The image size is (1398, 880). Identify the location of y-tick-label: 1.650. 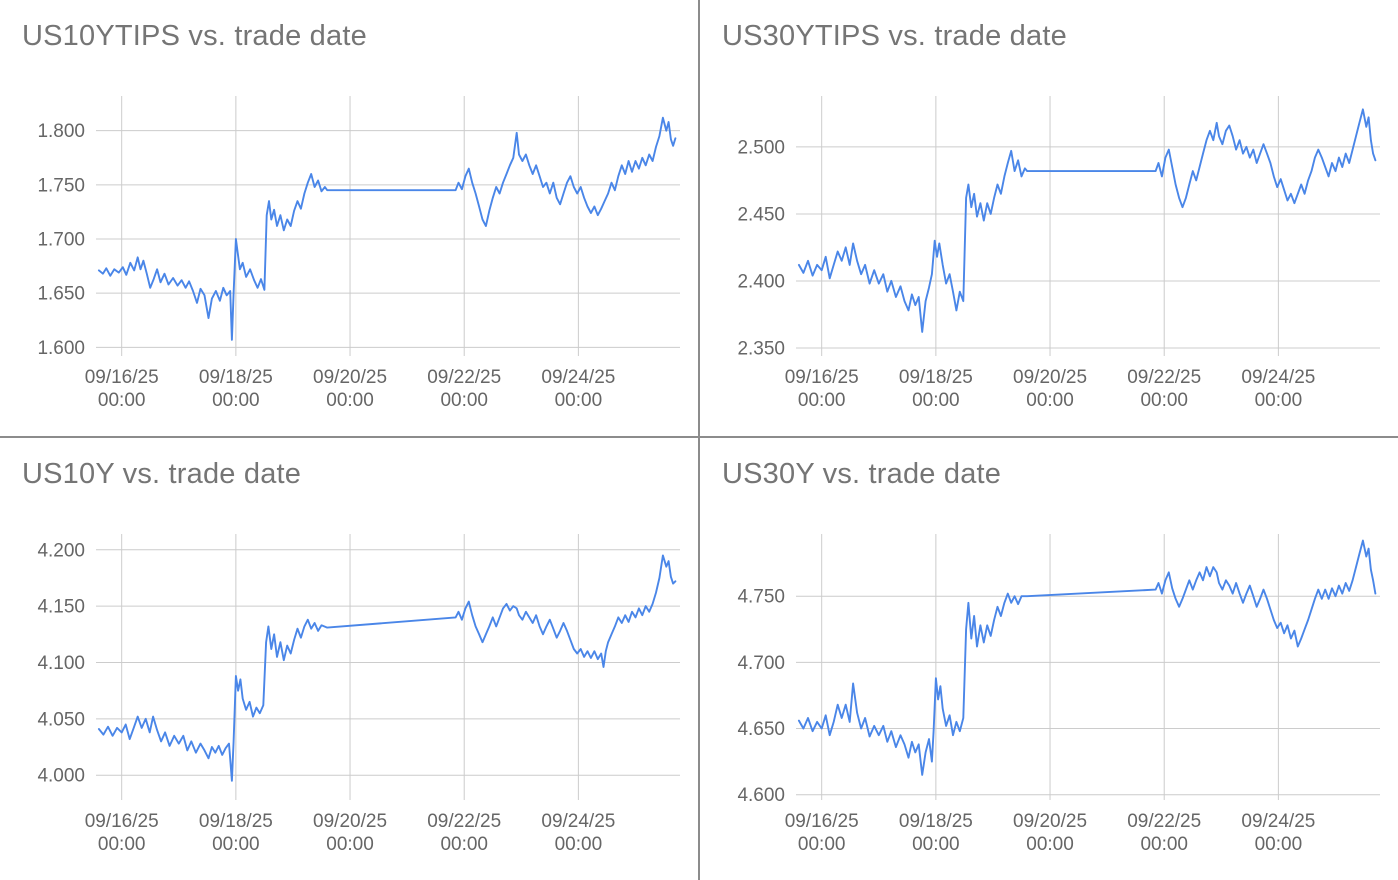
(61, 294).